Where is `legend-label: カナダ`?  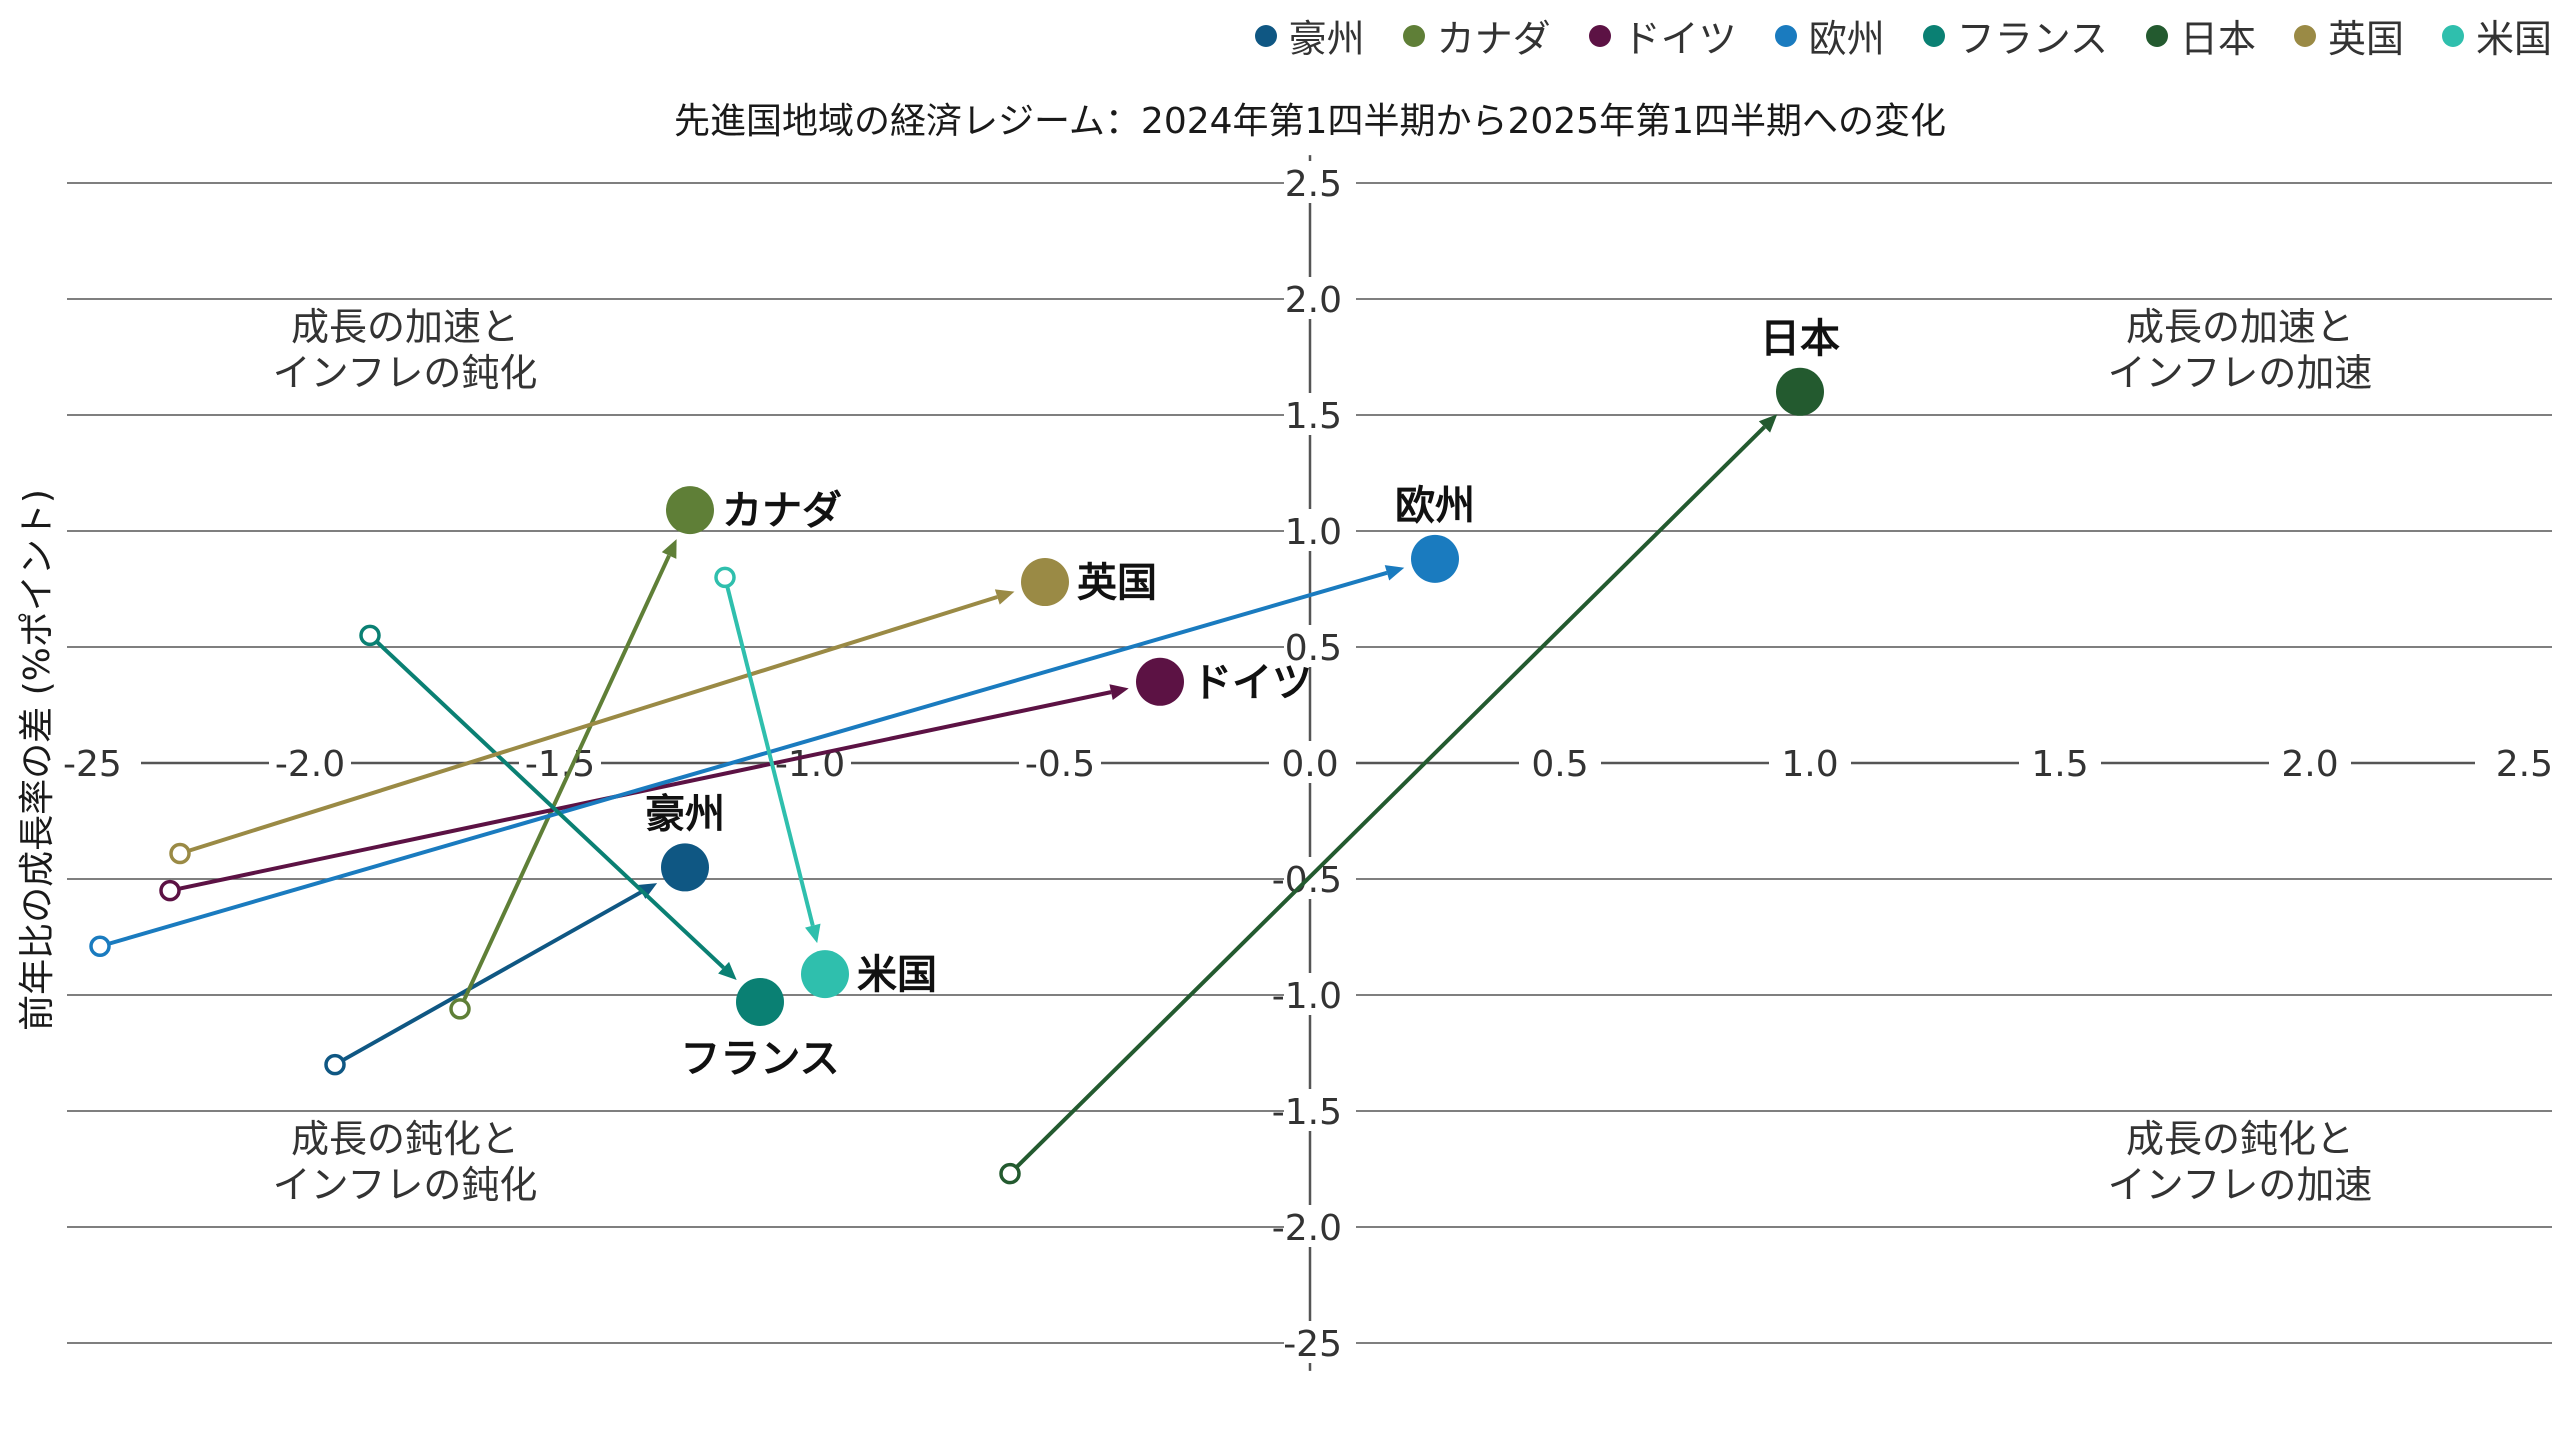 legend-label: カナダ is located at coordinates (1493, 39).